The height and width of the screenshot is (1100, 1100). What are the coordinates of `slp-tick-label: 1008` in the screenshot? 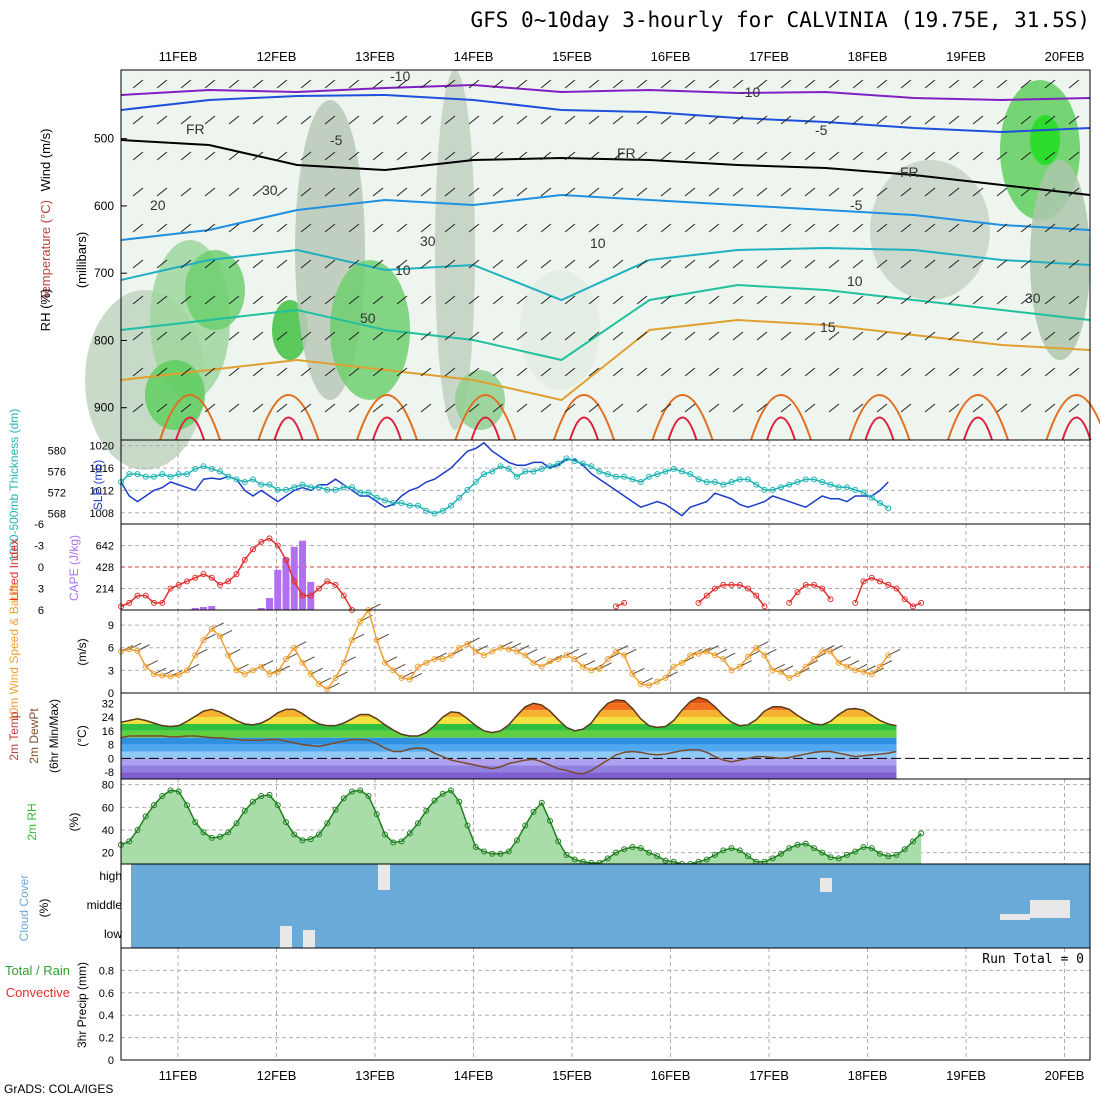 It's located at (102, 514).